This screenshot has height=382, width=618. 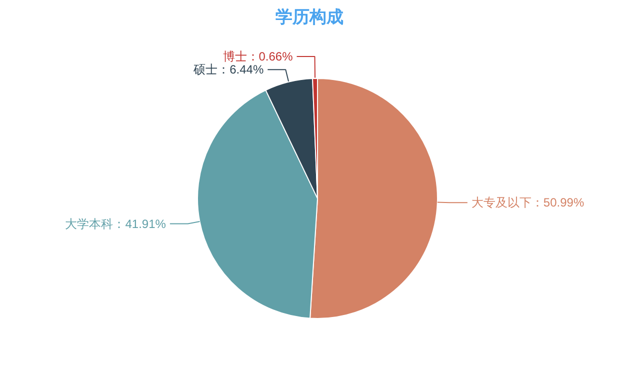 What do you see at coordinates (270, 57) in the screenshot?
I see `data-label: ：0.66%` at bounding box center [270, 57].